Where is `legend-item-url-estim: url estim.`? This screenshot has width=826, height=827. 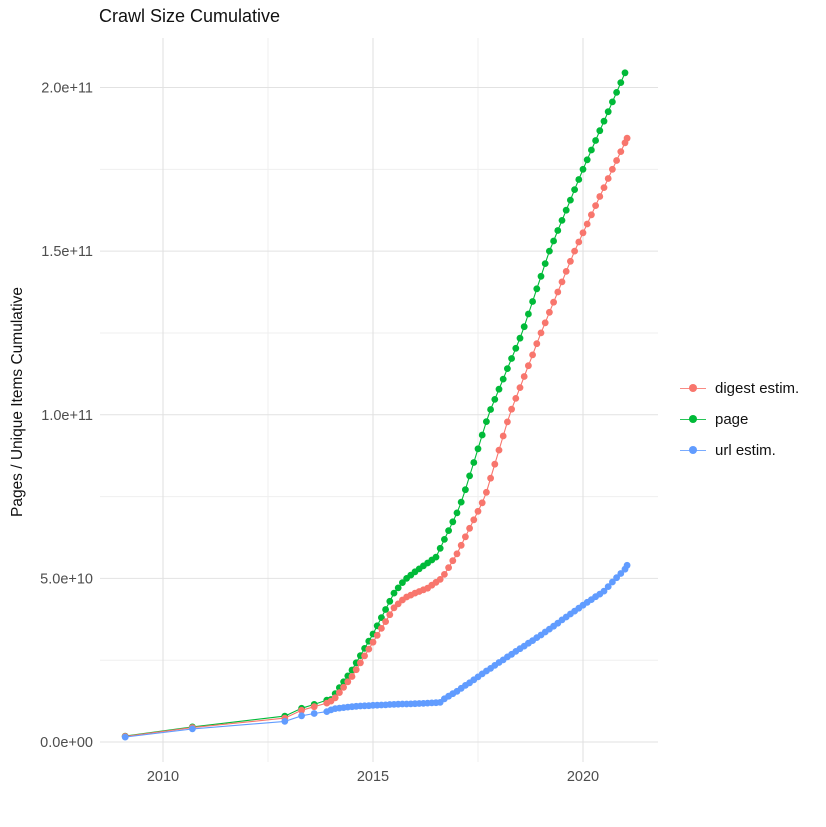
legend-item-url-estim: url estim. is located at coordinates (739, 450).